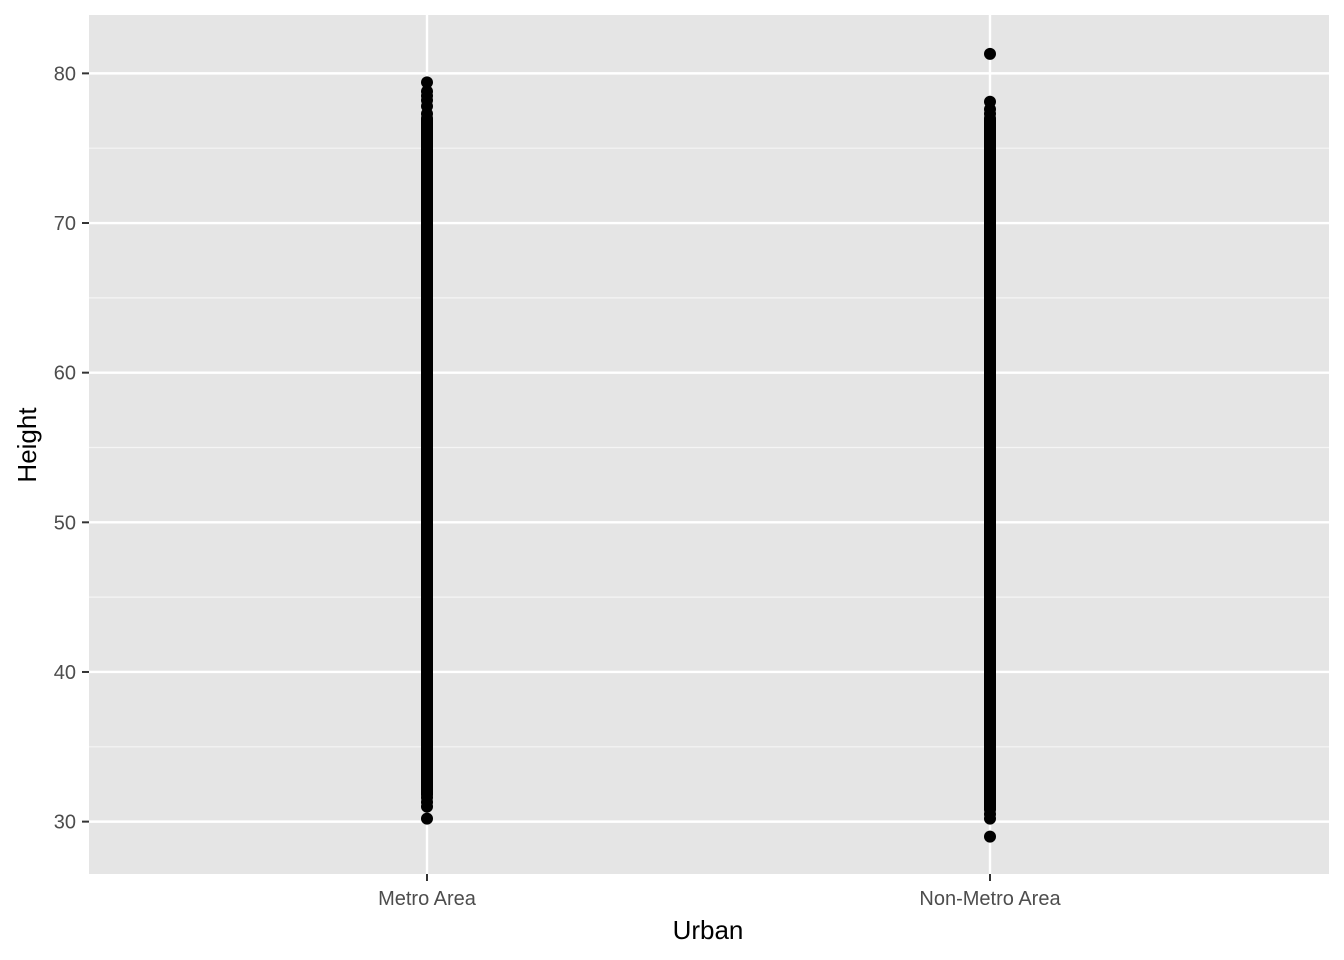 The image size is (1344, 960). Describe the element at coordinates (65, 374) in the screenshot. I see `y-tick-label: 60` at that location.